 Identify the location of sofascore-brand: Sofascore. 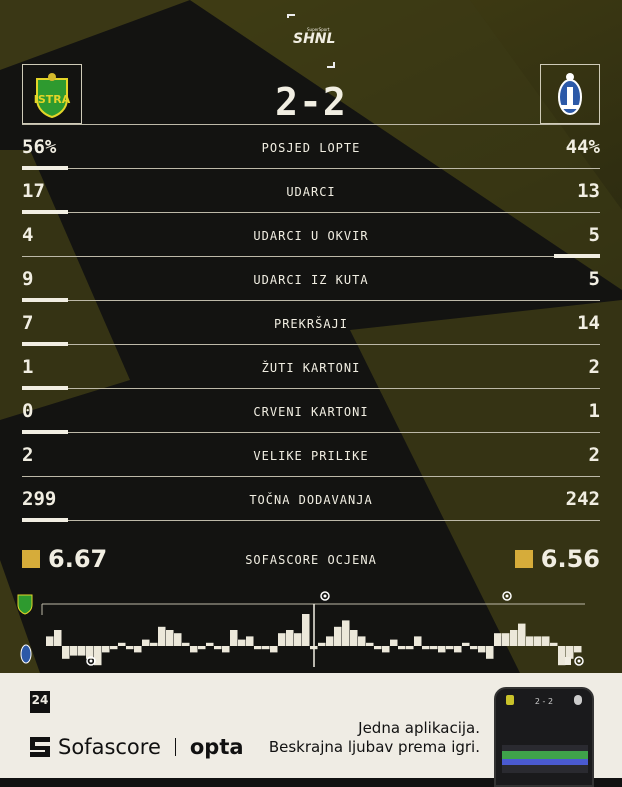
(109, 747).